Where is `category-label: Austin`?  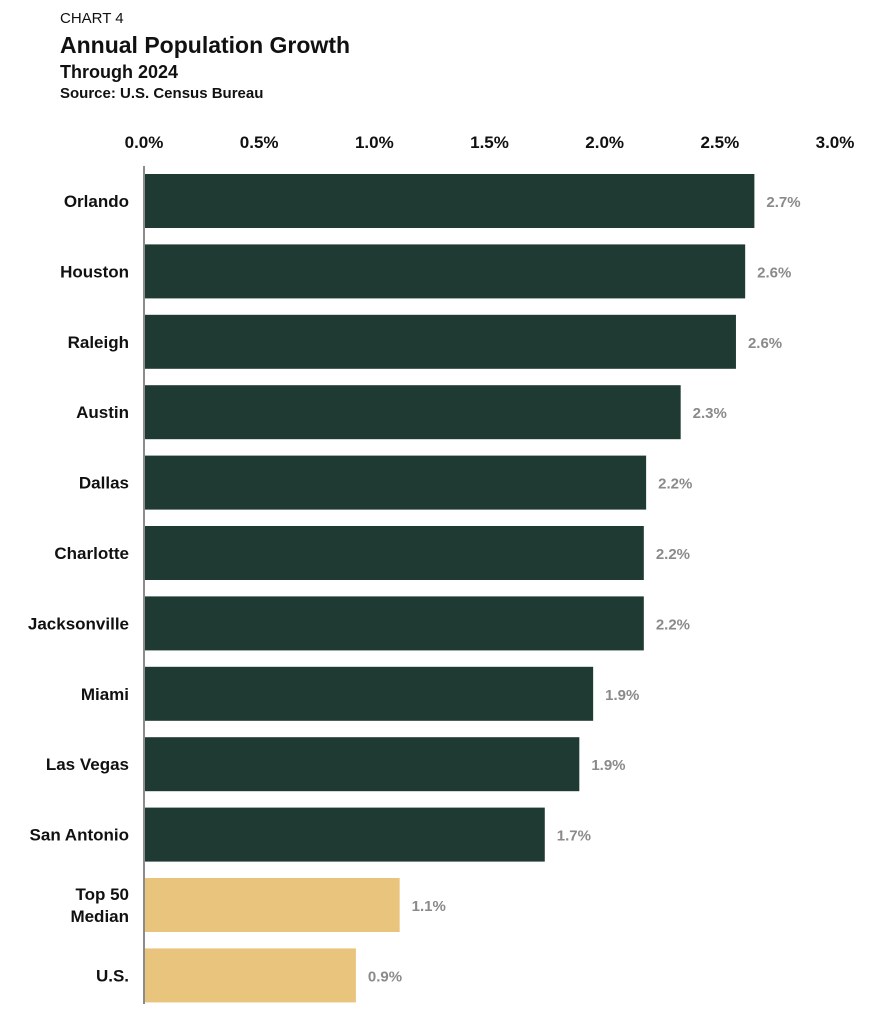
category-label: Austin is located at coordinates (102, 412).